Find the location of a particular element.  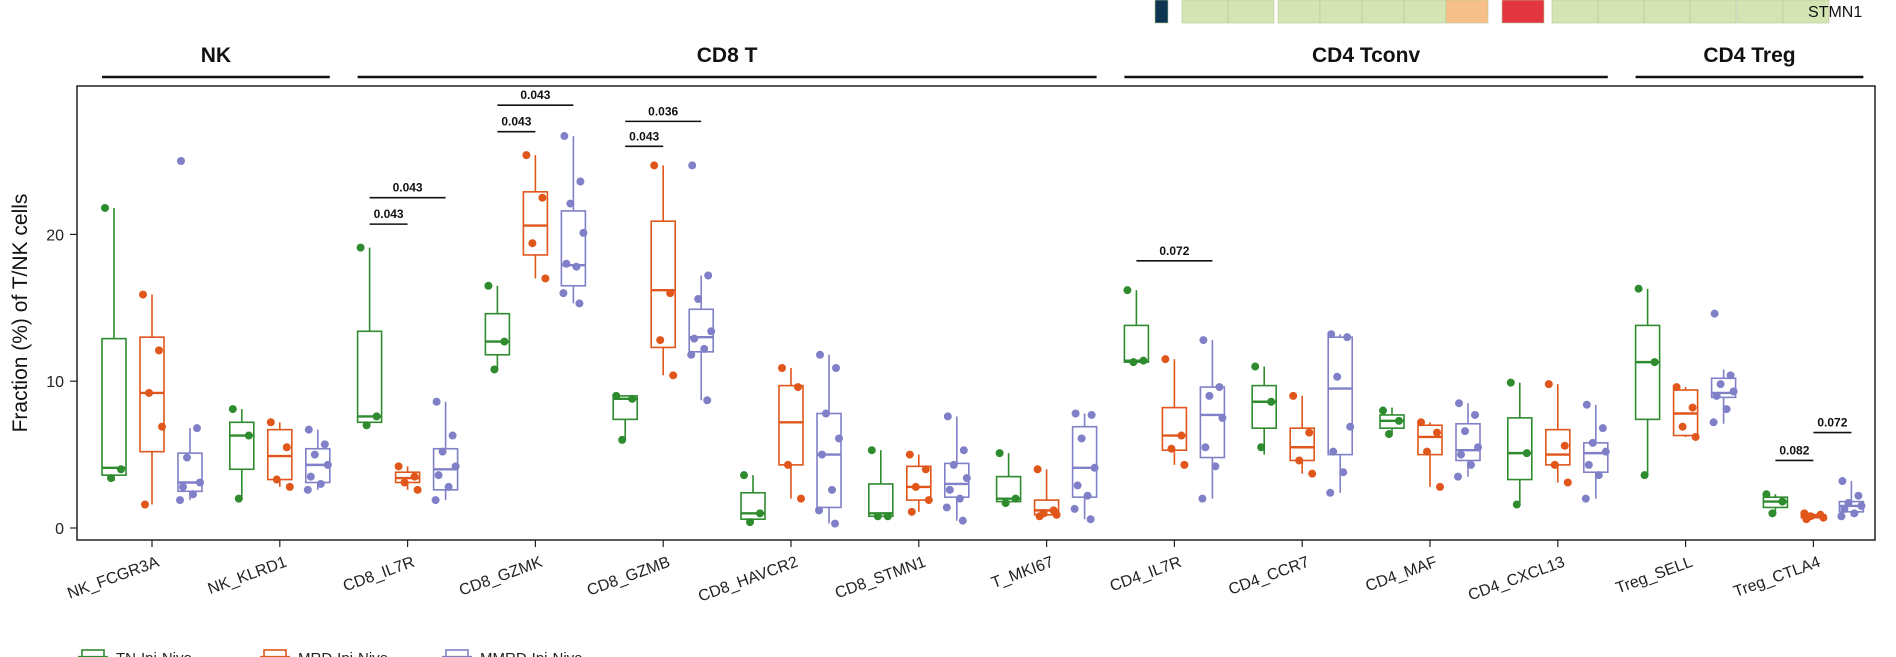

legend-label: MRD-Ipi-Nivo is located at coordinates (343, 653).